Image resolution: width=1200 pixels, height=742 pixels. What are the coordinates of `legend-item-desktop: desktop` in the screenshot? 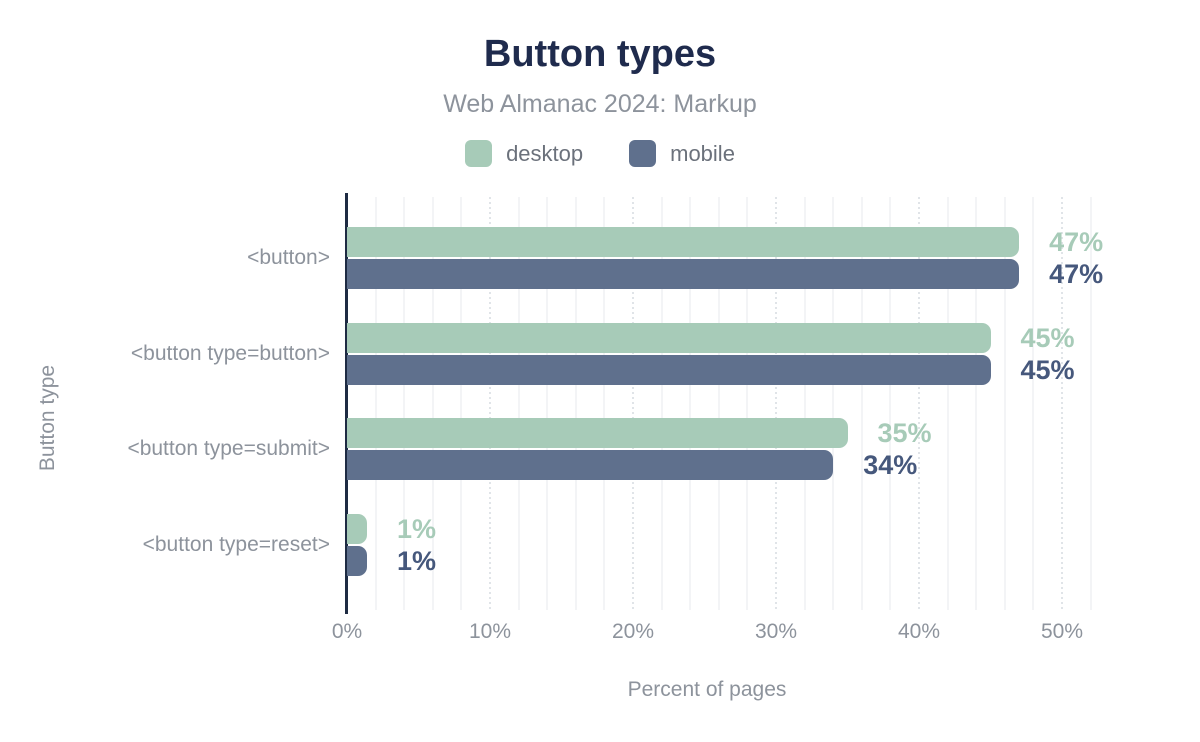 It's located at (524, 153).